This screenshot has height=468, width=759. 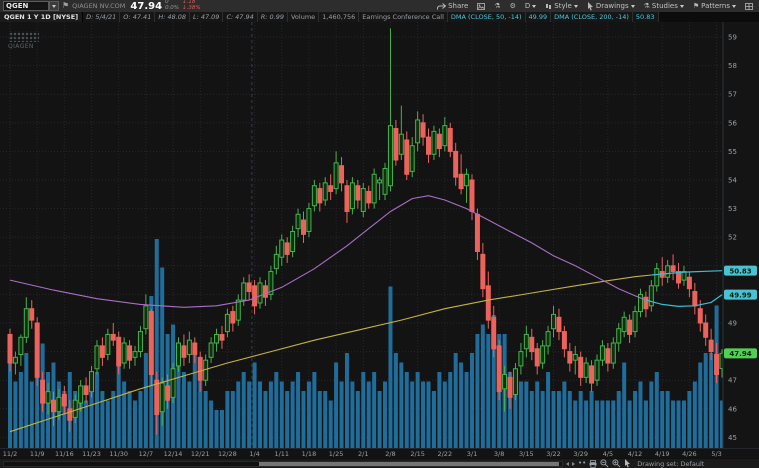 What do you see at coordinates (567, 463) in the screenshot?
I see `pan-left-button` at bounding box center [567, 463].